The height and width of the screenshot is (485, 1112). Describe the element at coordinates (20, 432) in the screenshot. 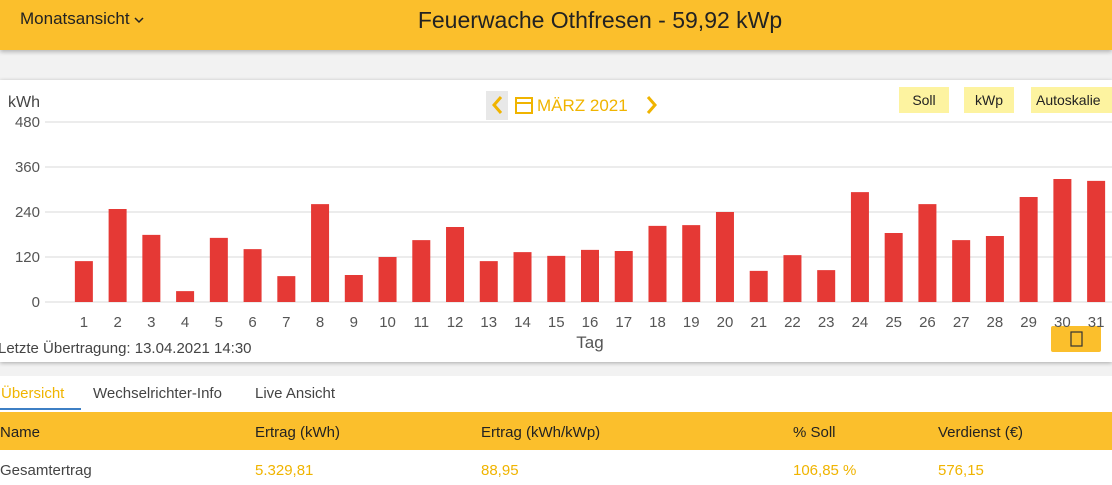

I see `column-header: Name` at that location.